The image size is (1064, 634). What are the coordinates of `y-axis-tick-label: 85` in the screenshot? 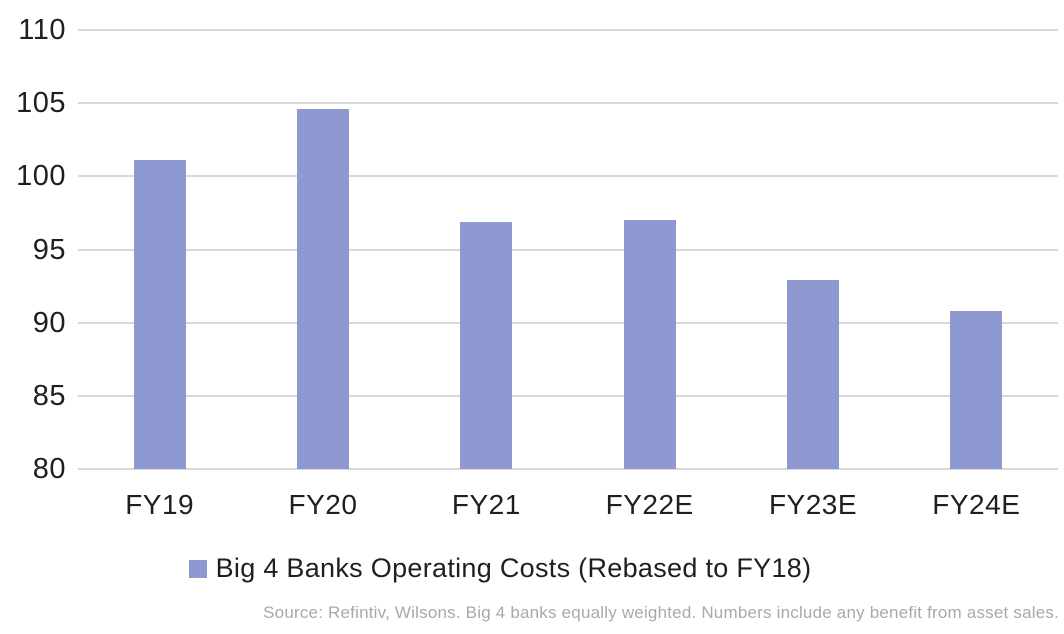 It's located at (49, 395).